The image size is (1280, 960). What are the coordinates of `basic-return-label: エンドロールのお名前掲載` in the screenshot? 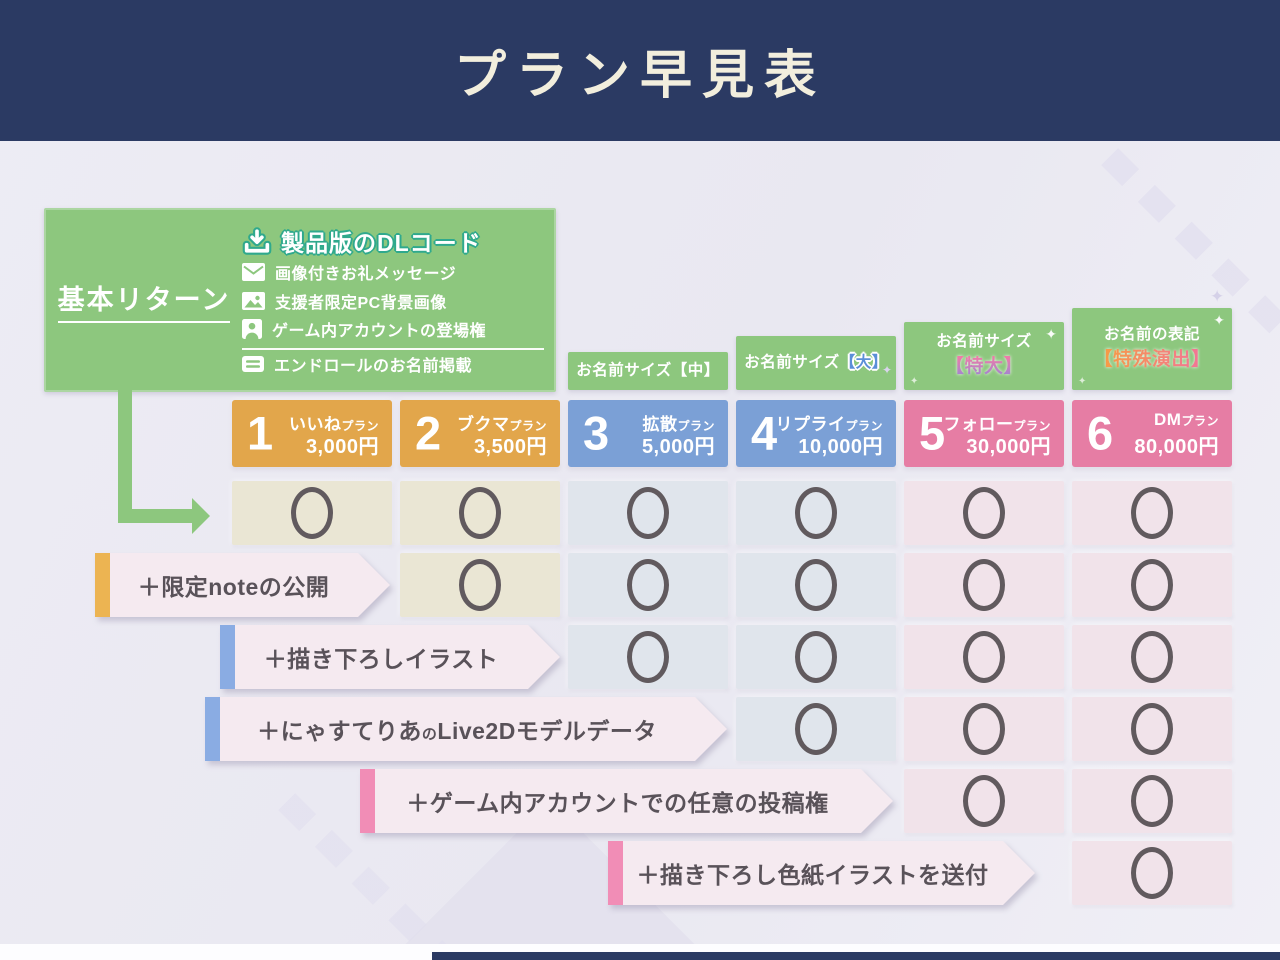 It's located at (373, 366).